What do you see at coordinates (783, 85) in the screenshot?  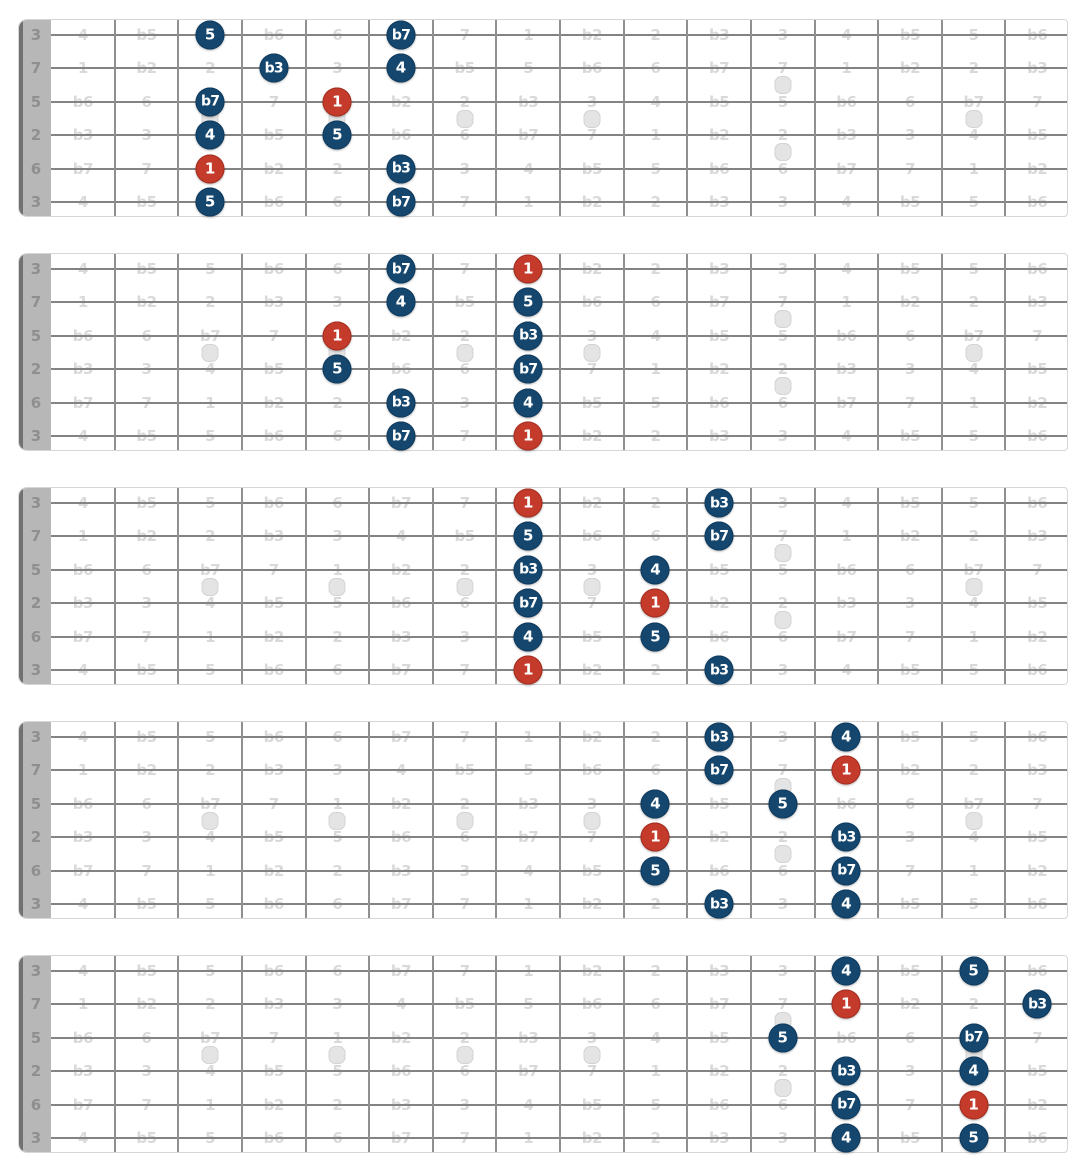 I see `fret-marker-inlay-double-upper` at bounding box center [783, 85].